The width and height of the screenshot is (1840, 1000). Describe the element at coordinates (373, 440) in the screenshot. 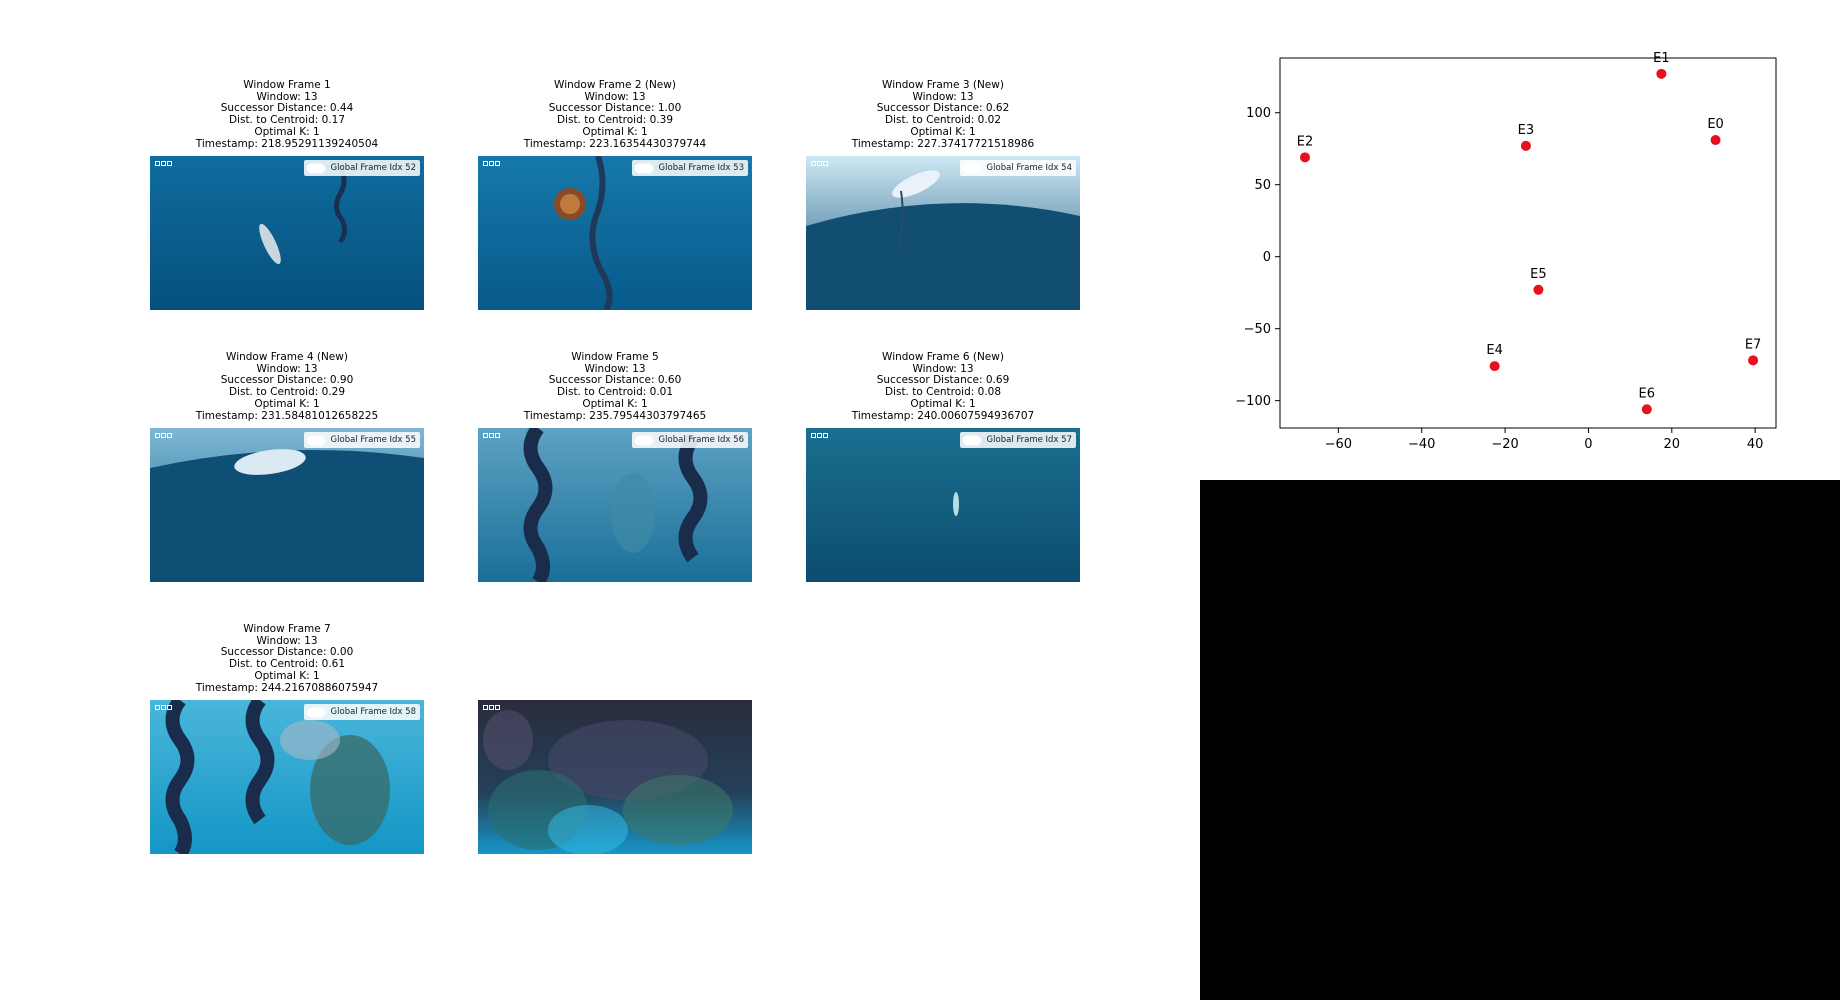

I see `global-frame-label: Global Frame Idx 55` at that location.